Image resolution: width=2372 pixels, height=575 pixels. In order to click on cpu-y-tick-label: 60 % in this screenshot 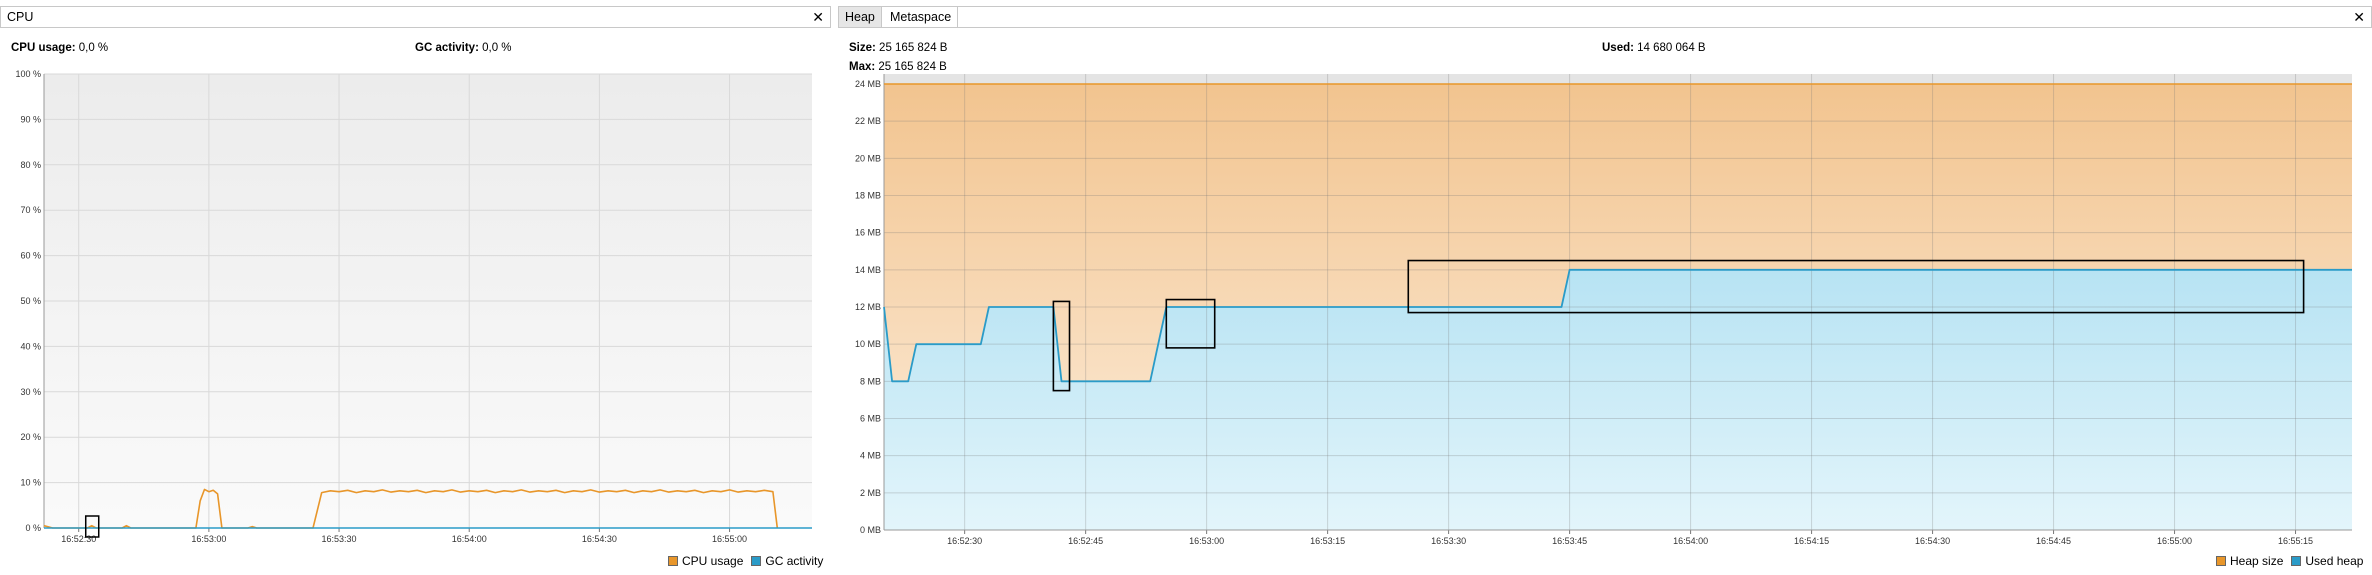, I will do `click(30, 256)`.